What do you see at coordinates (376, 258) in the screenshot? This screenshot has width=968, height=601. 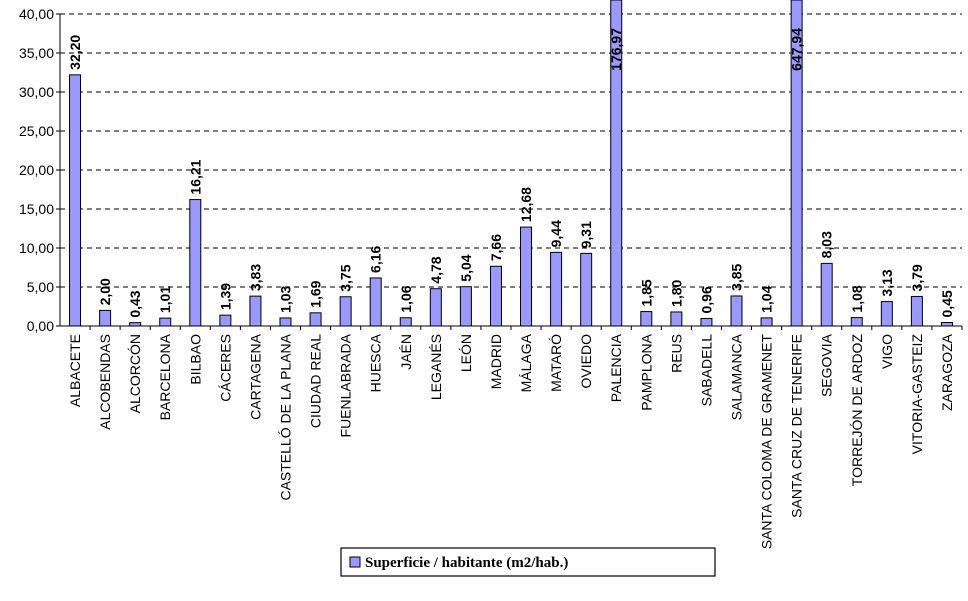 I see `data-label: 6,16` at bounding box center [376, 258].